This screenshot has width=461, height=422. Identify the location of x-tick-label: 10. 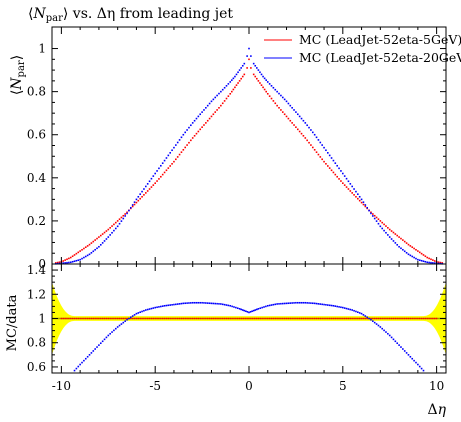
(436, 386).